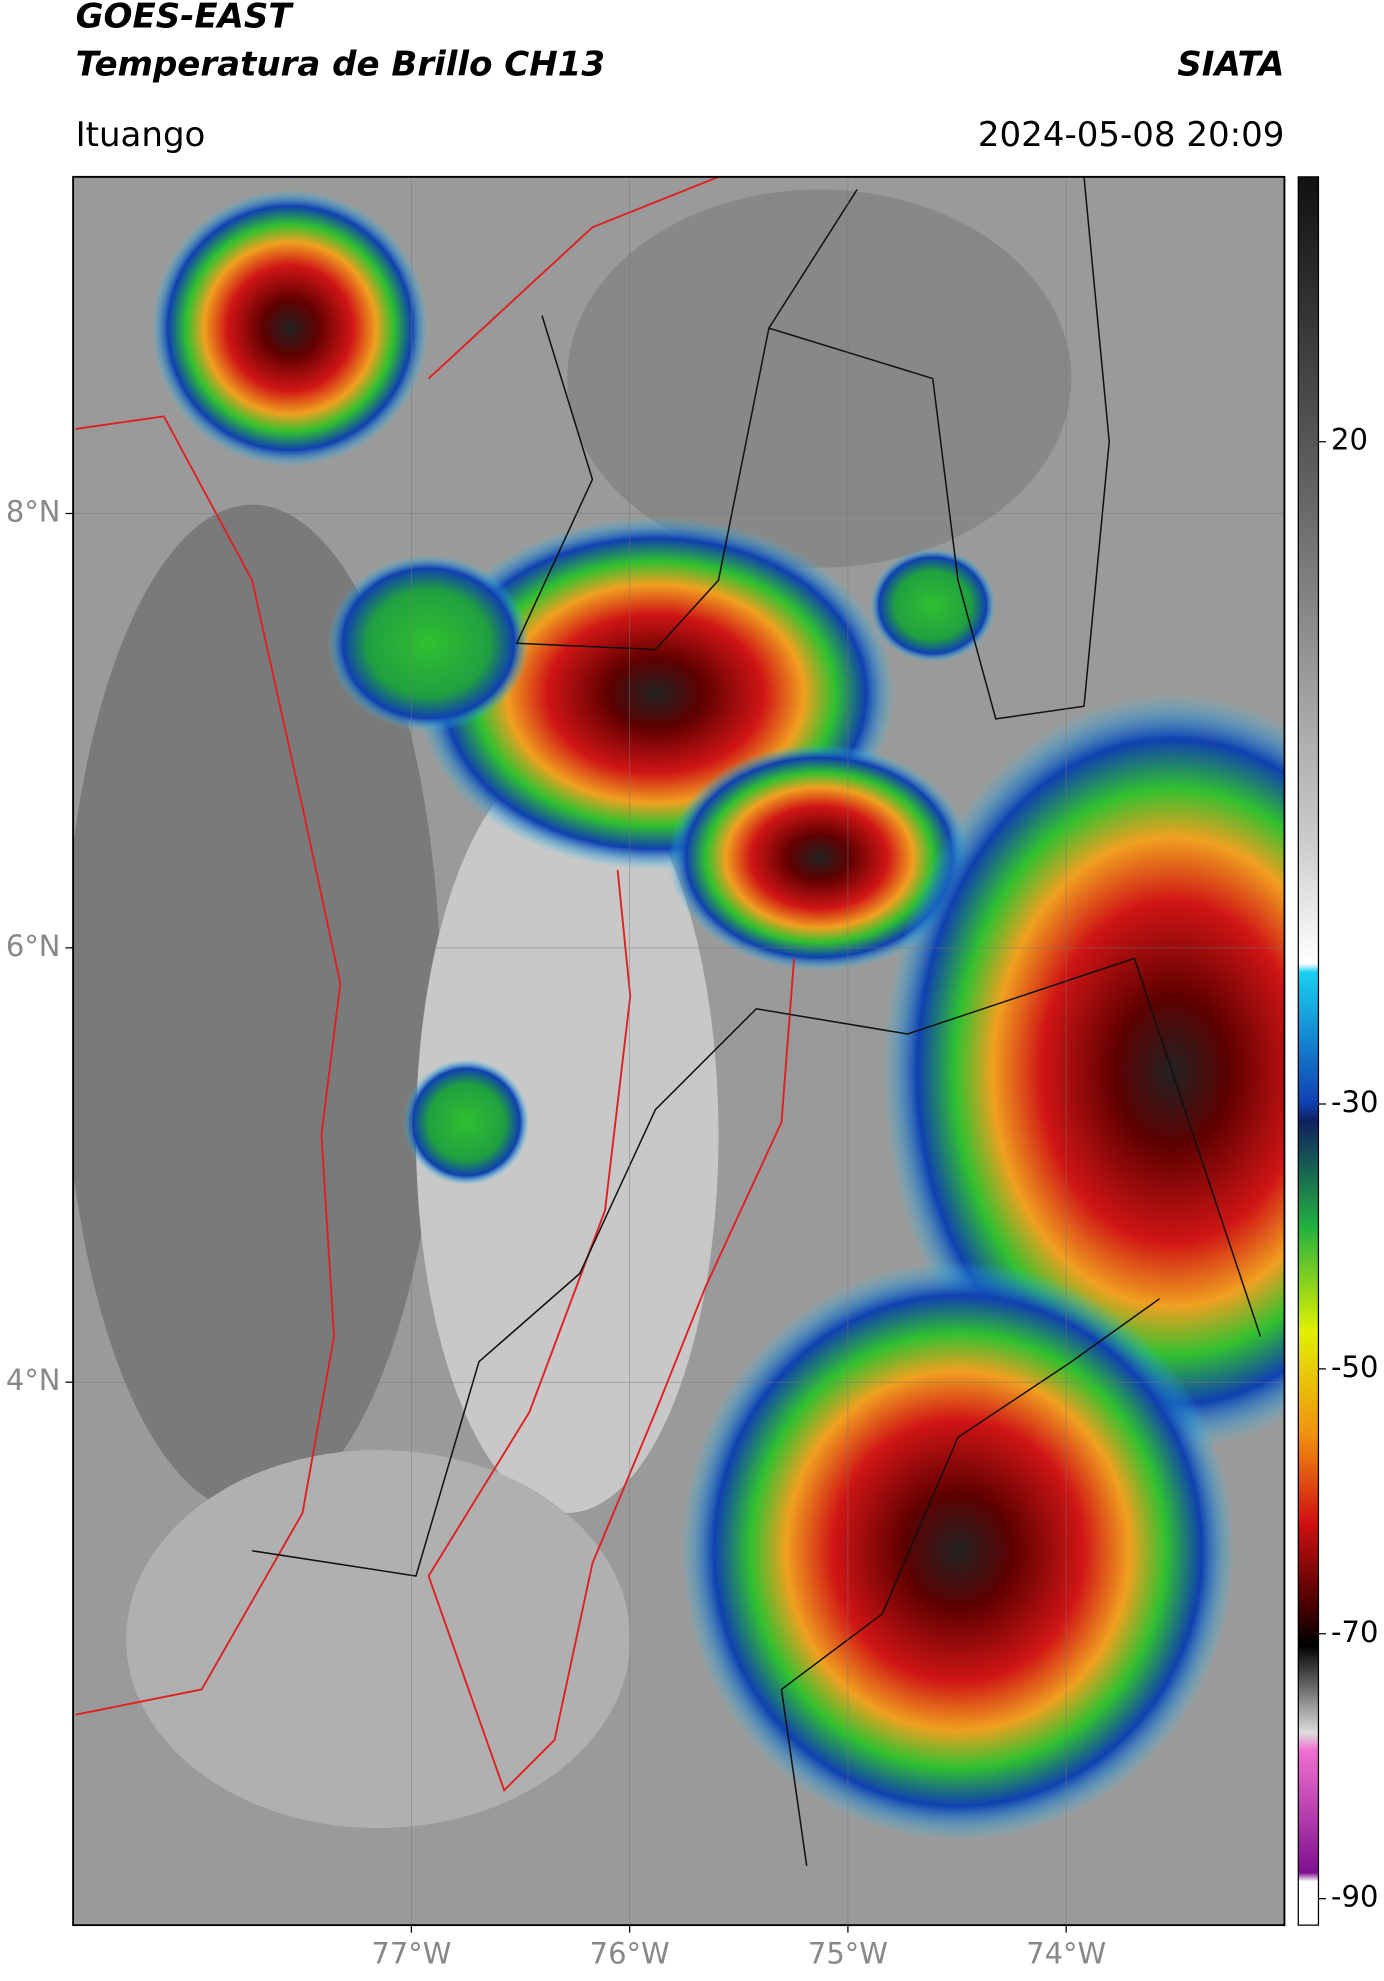 The height and width of the screenshot is (1981, 1384). What do you see at coordinates (33, 511) in the screenshot?
I see `y-tick-label: 8°N` at bounding box center [33, 511].